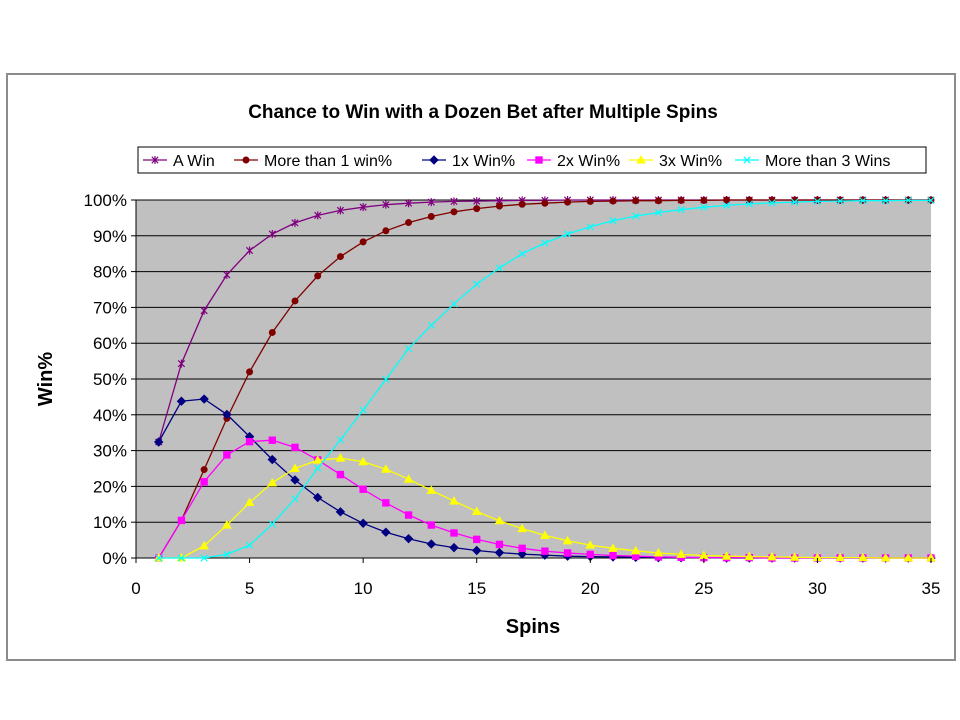  What do you see at coordinates (135, 588) in the screenshot?
I see `x-tick-label: 0` at bounding box center [135, 588].